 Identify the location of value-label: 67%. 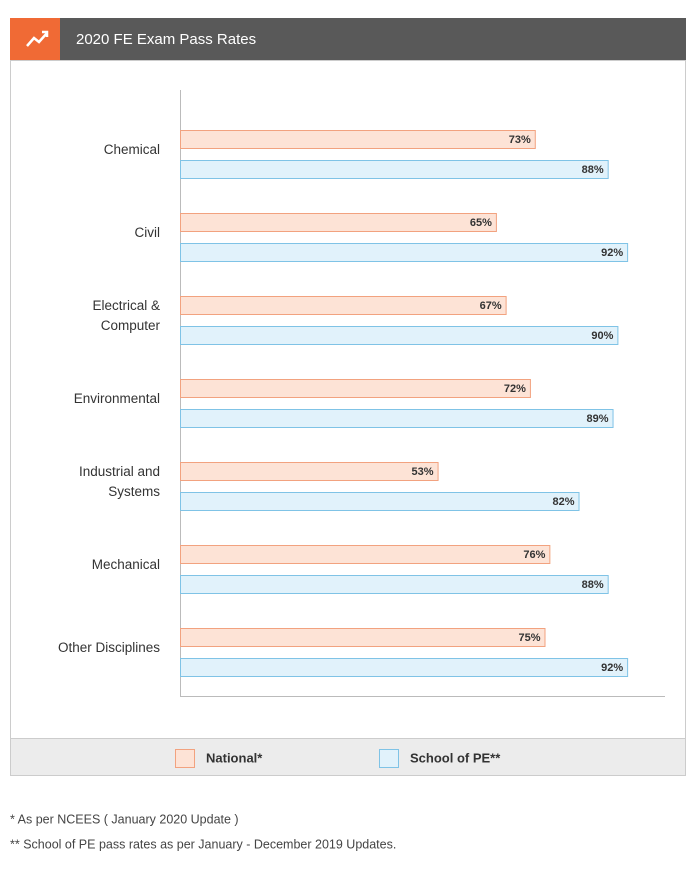
(491, 306).